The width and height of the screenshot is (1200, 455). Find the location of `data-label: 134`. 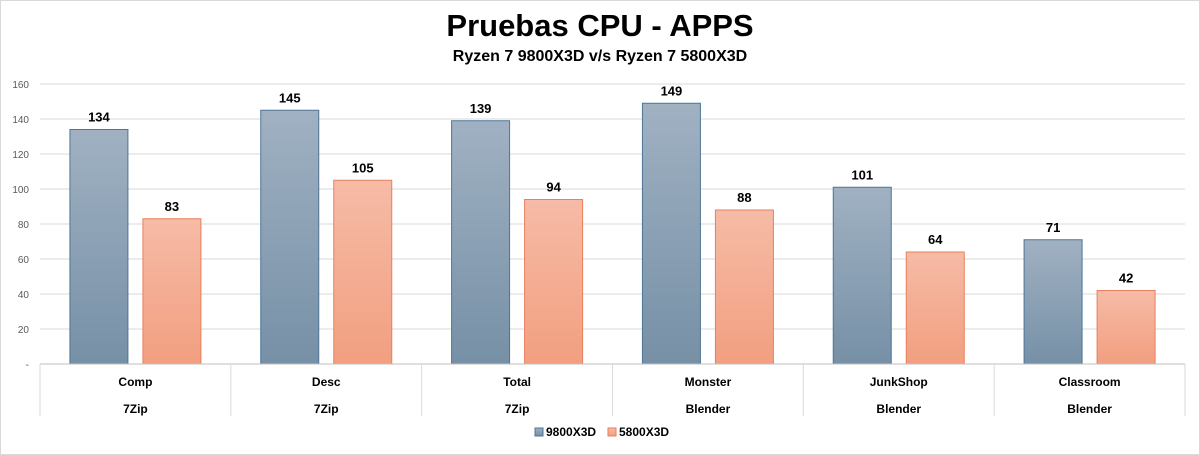

data-label: 134 is located at coordinates (99, 117).